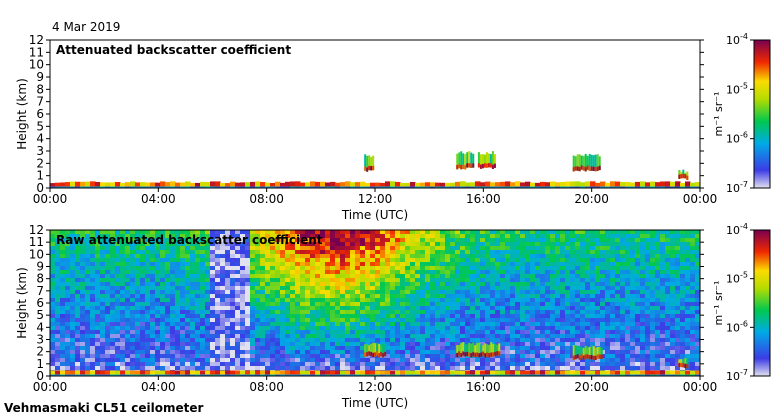 Image resolution: width=780 pixels, height=420 pixels. Describe the element at coordinates (597, 162) in the screenshot. I see `cloud-cell` at that location.